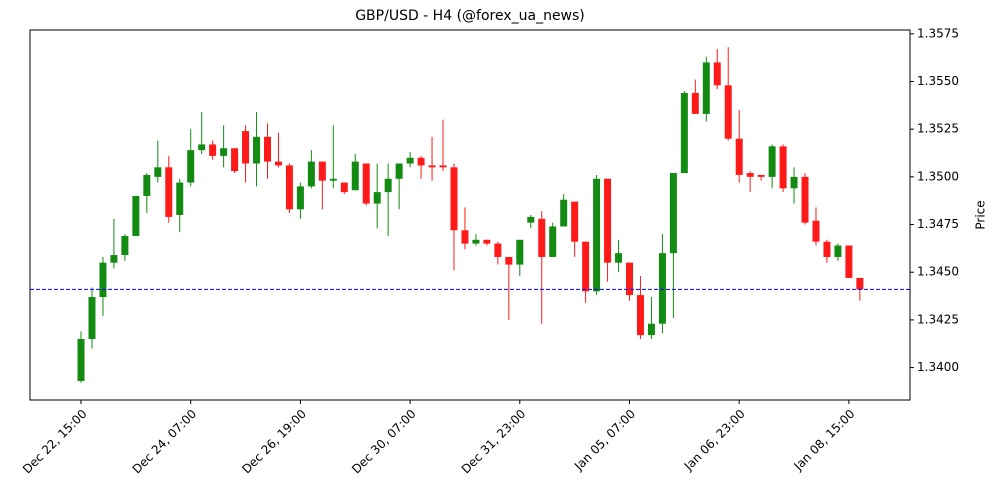 This screenshot has width=1000, height=500. I want to click on y-axis-label: Price, so click(981, 214).